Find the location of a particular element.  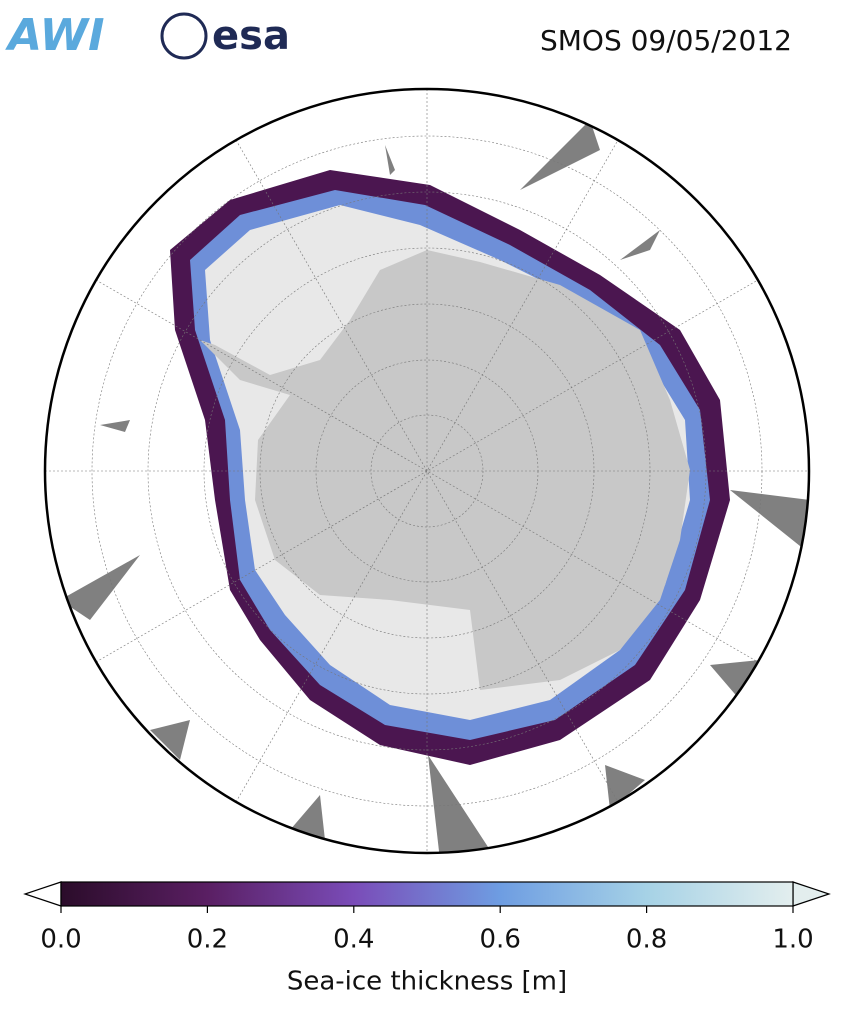

colorbar-tick-label: 0.8 is located at coordinates (646, 940).